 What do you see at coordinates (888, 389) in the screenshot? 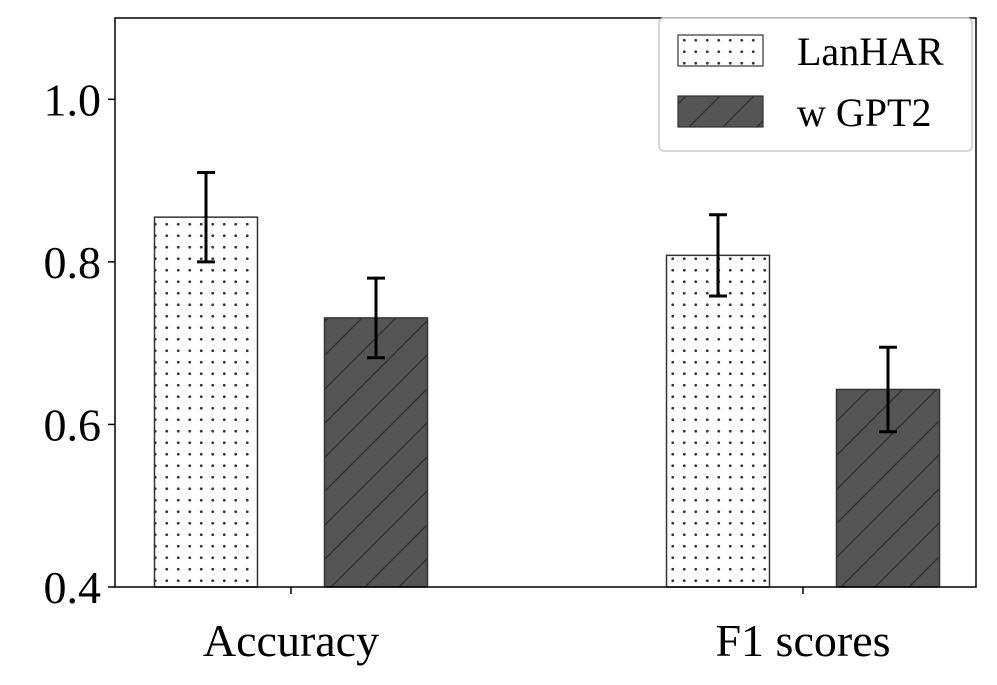
I see `error-bar-w-gpt2-f1-scores` at bounding box center [888, 389].